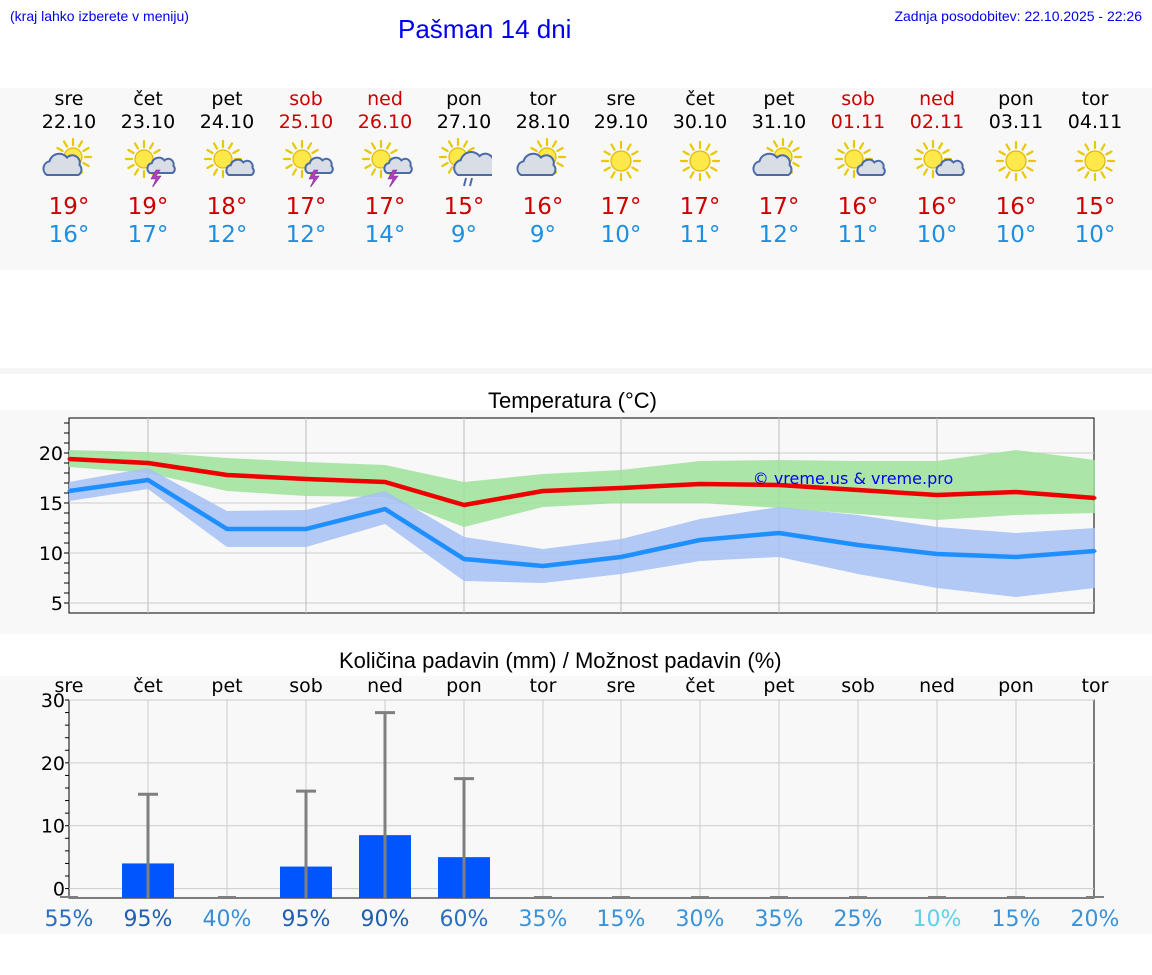 This screenshot has height=975, width=1152. I want to click on max-temperature-line, so click(582, 482).